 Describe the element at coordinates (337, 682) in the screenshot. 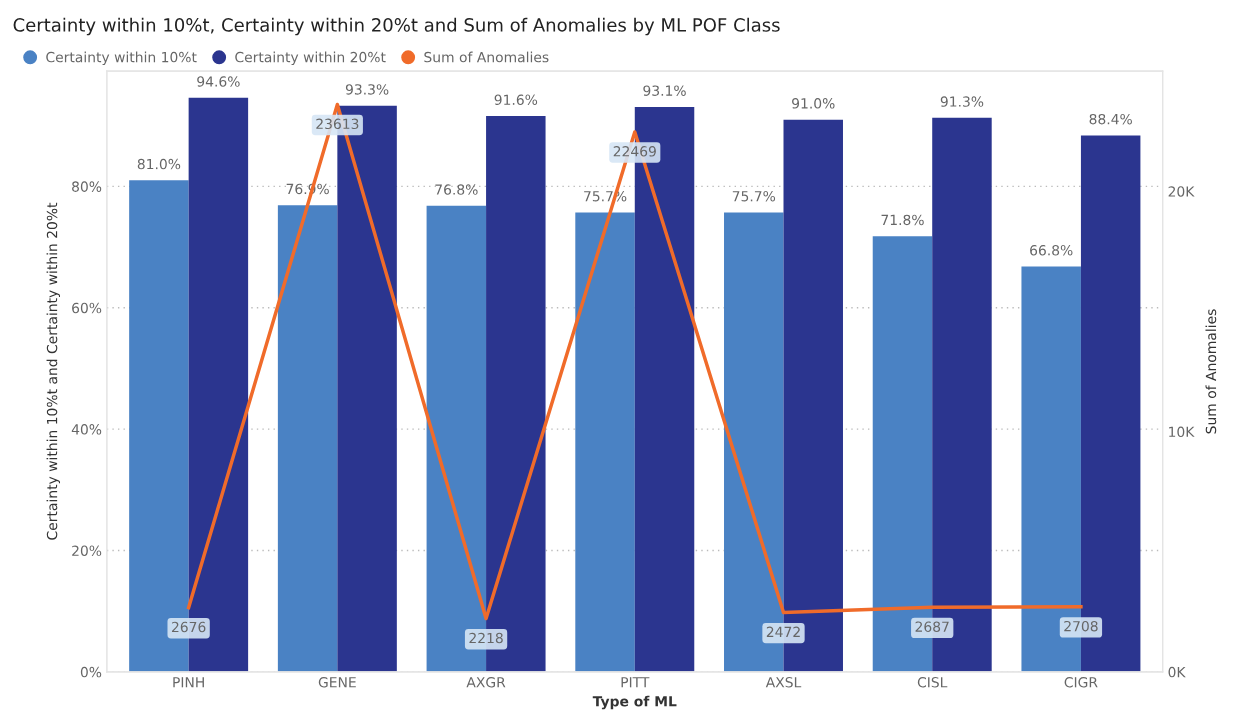

I see `x-tick-label: GENE` at that location.